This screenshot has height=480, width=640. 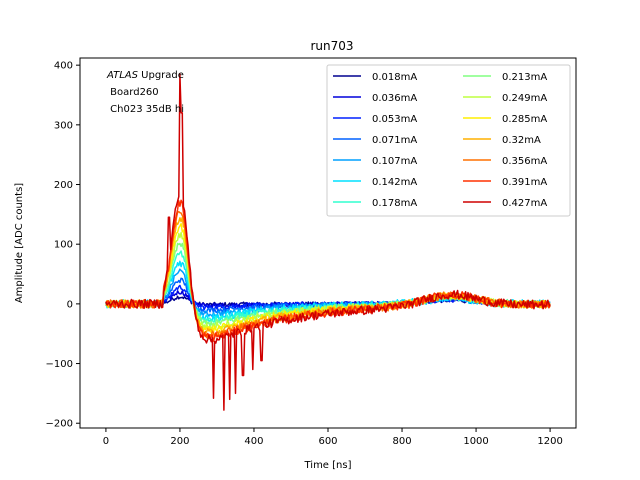 What do you see at coordinates (394, 119) in the screenshot?
I see `legend-label: 0.053mA` at bounding box center [394, 119].